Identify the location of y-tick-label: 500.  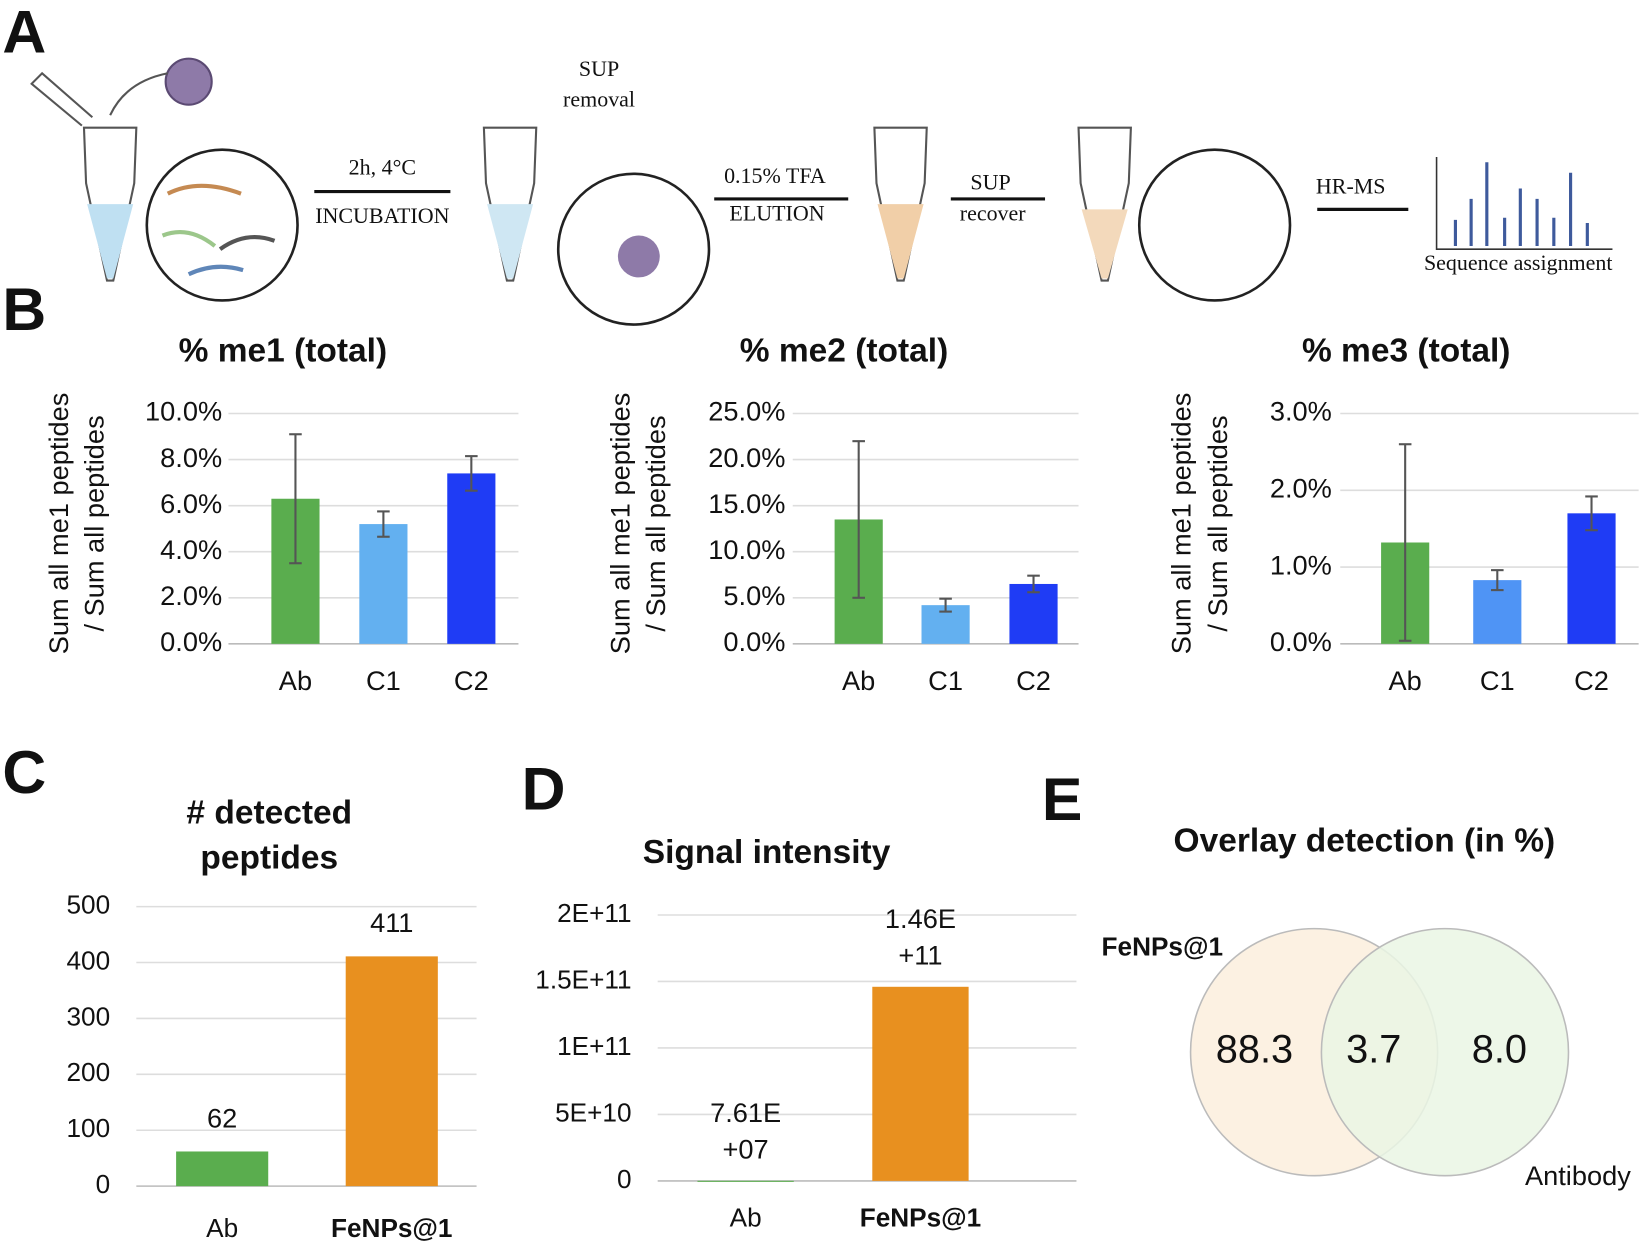
(89, 905).